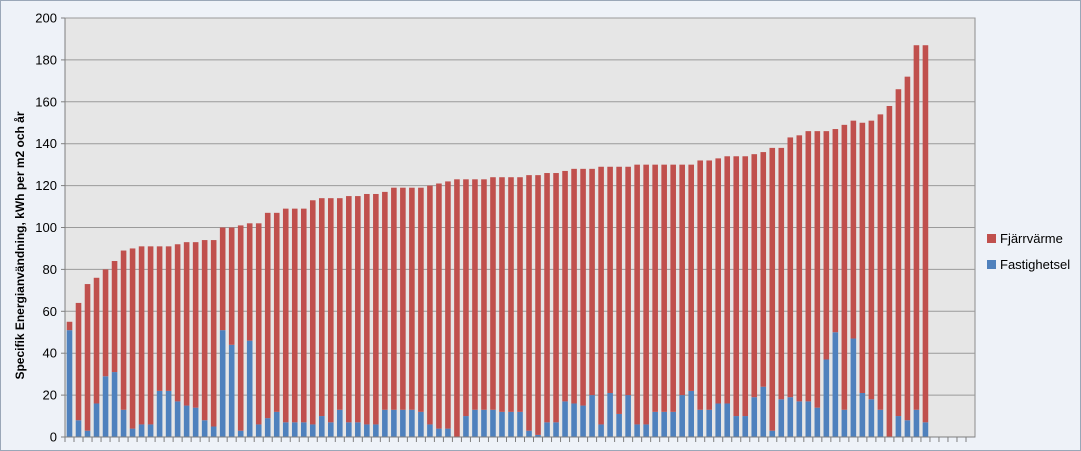  What do you see at coordinates (50, 269) in the screenshot?
I see `y-tick-label: 80` at bounding box center [50, 269].